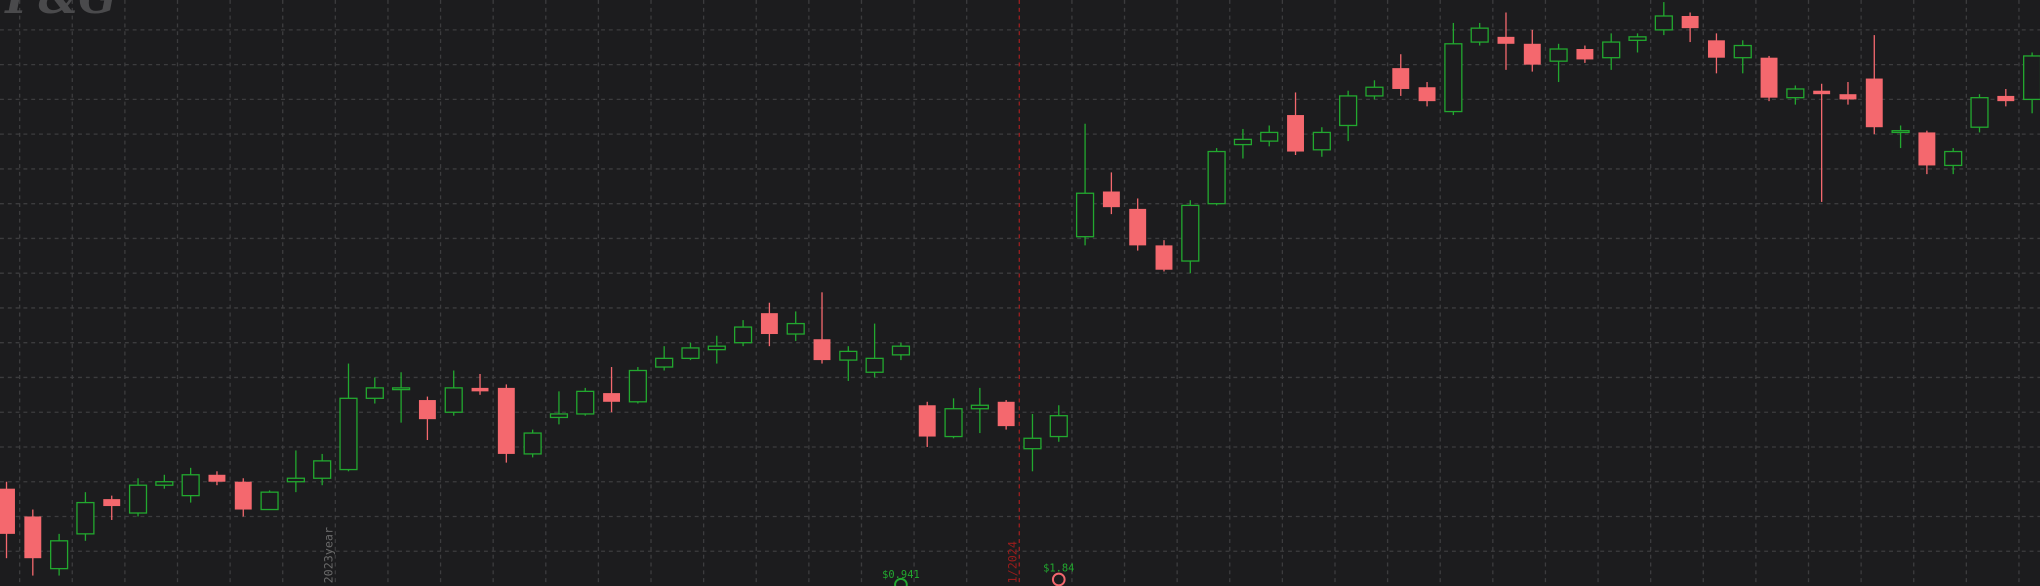 The image size is (2040, 586). I want to click on event-label: $0.941, so click(901, 575).